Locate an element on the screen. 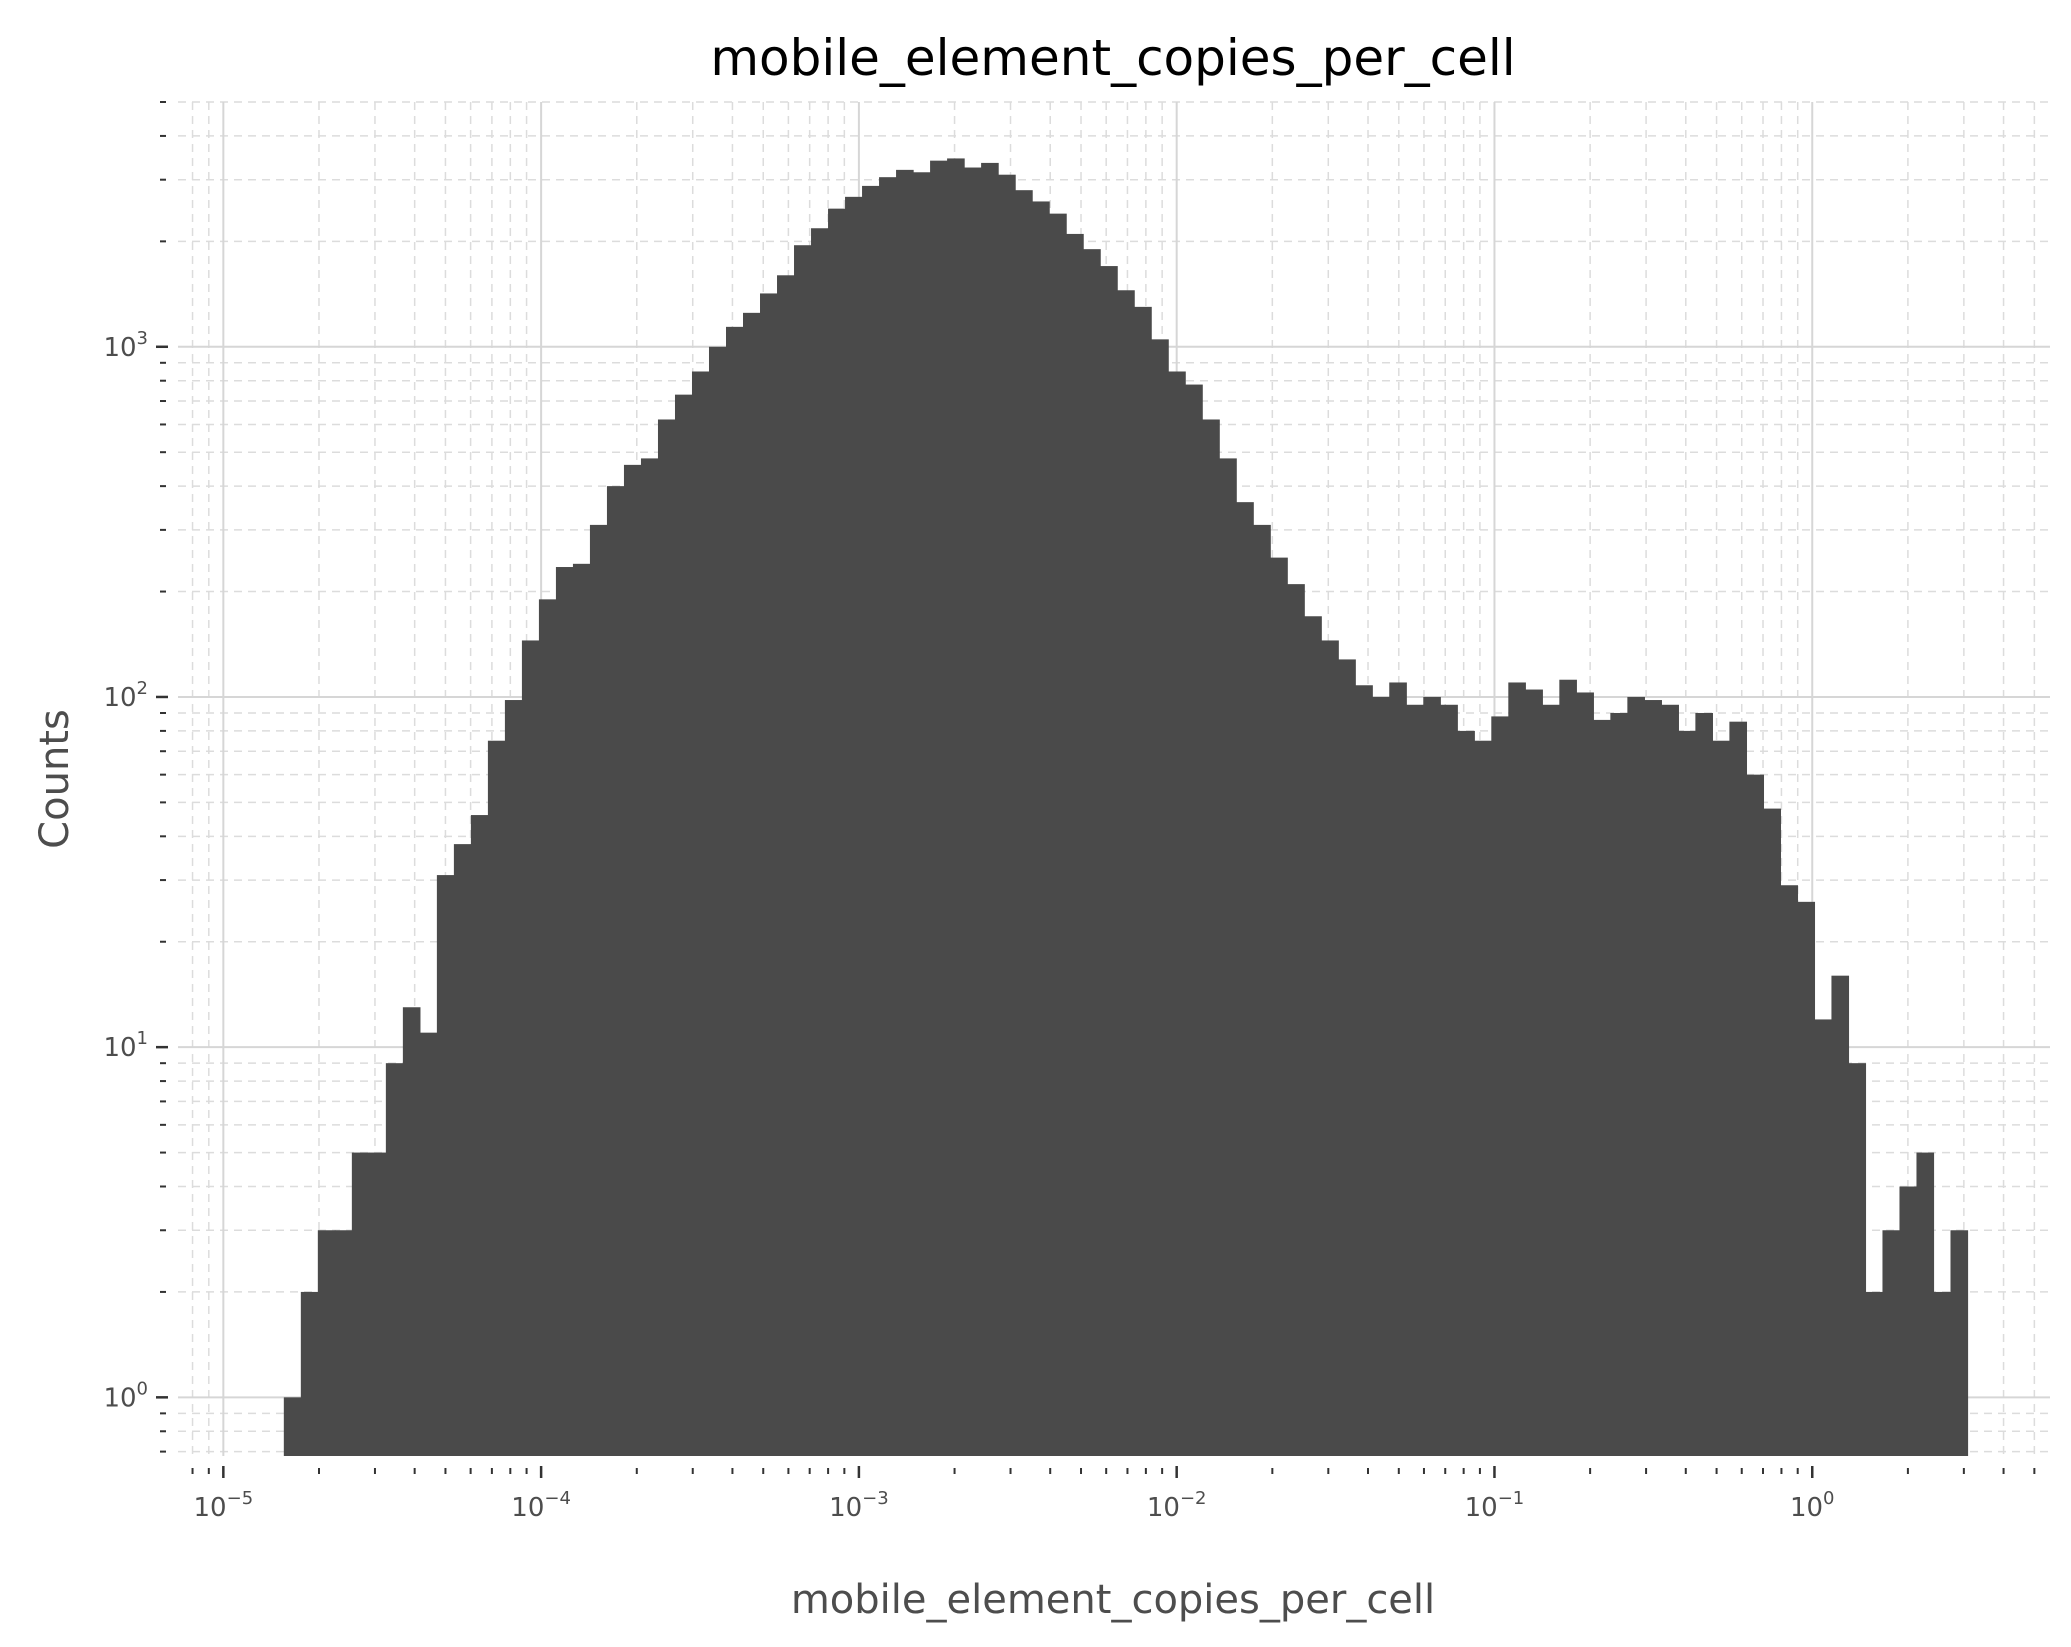 The image size is (2071, 1647). x-tick-exponent: −3 is located at coordinates (875, 1498).